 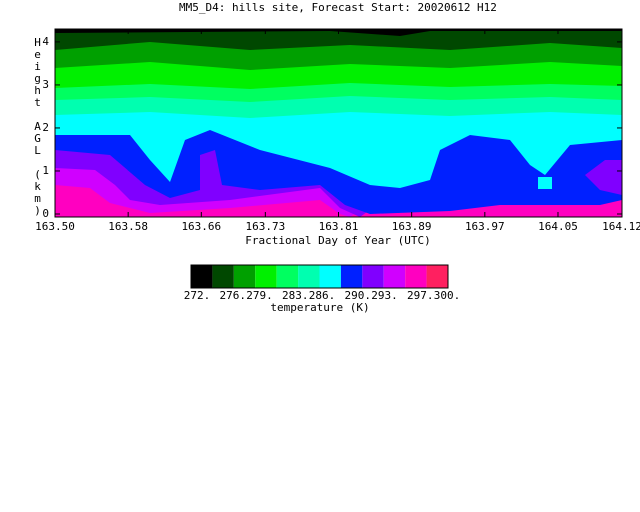 I want to click on colorbar-tick-label: 297., so click(x=420, y=295).